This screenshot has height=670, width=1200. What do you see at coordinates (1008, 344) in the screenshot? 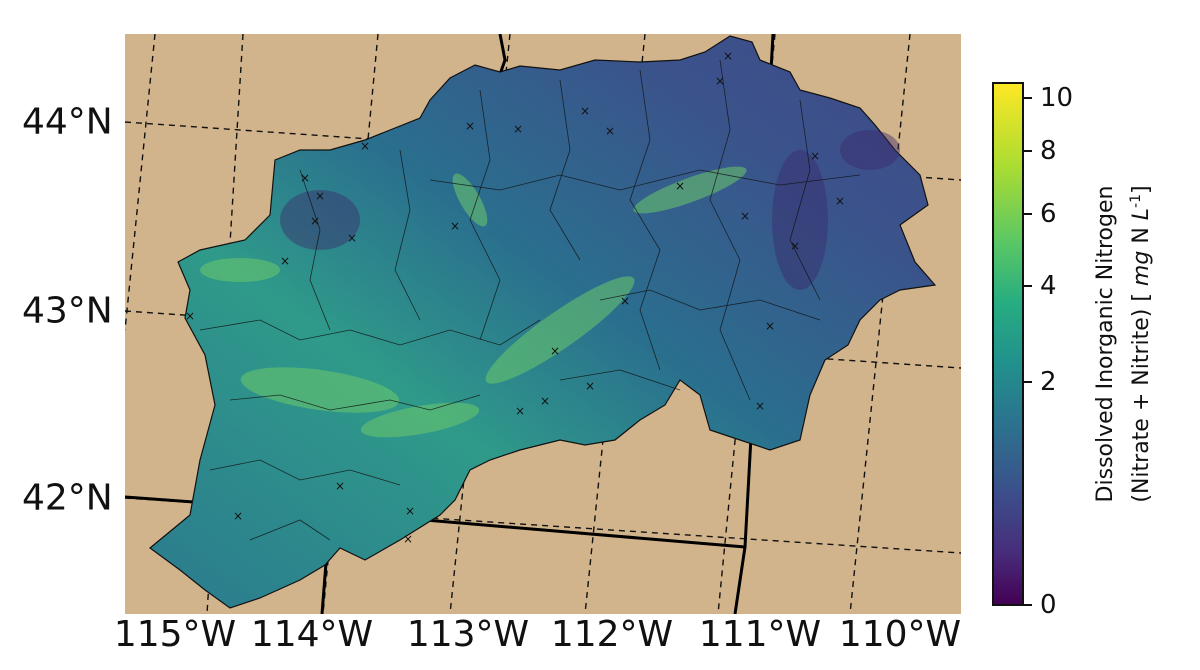
I see `colorbar` at bounding box center [1008, 344].